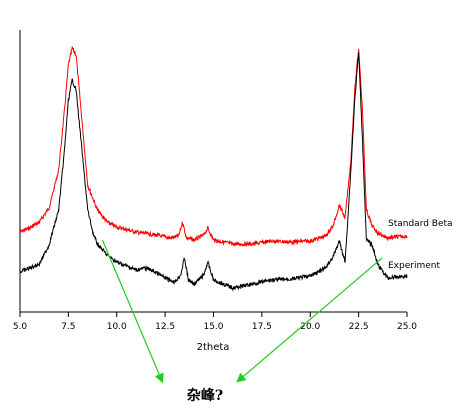 The height and width of the screenshot is (409, 476). I want to click on x-tick-label: 15.0, so click(213, 327).